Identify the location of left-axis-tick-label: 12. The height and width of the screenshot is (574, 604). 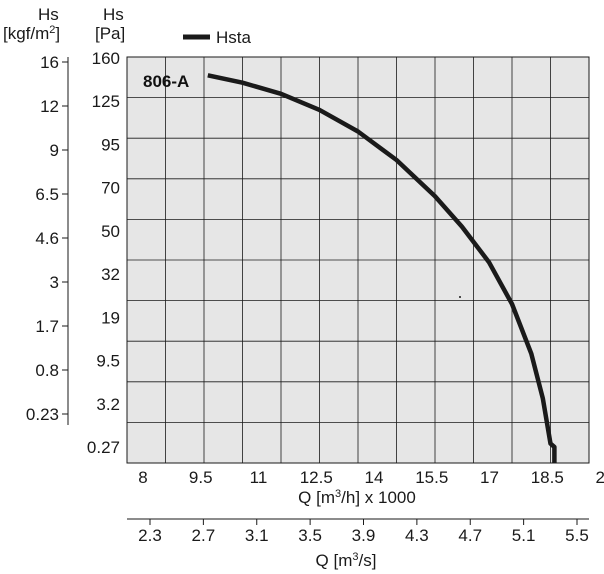
(49, 106).